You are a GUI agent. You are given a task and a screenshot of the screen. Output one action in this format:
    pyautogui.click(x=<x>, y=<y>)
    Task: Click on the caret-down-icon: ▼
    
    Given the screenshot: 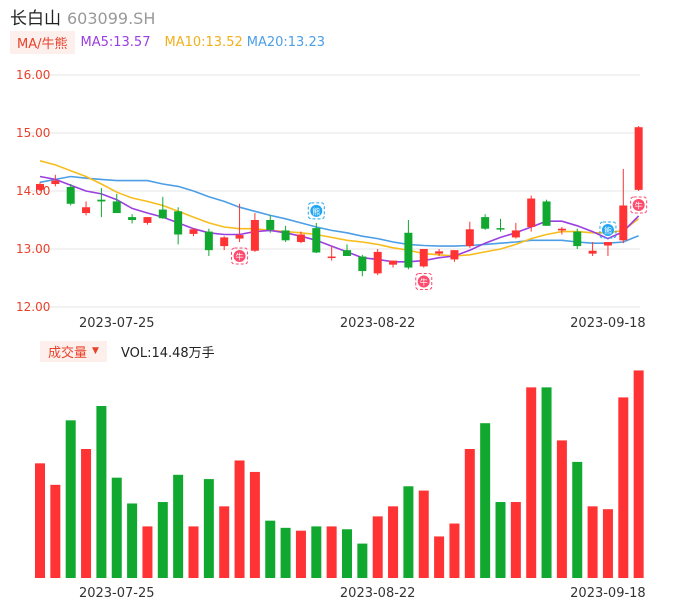 What is the action you would take?
    pyautogui.click(x=95, y=351)
    